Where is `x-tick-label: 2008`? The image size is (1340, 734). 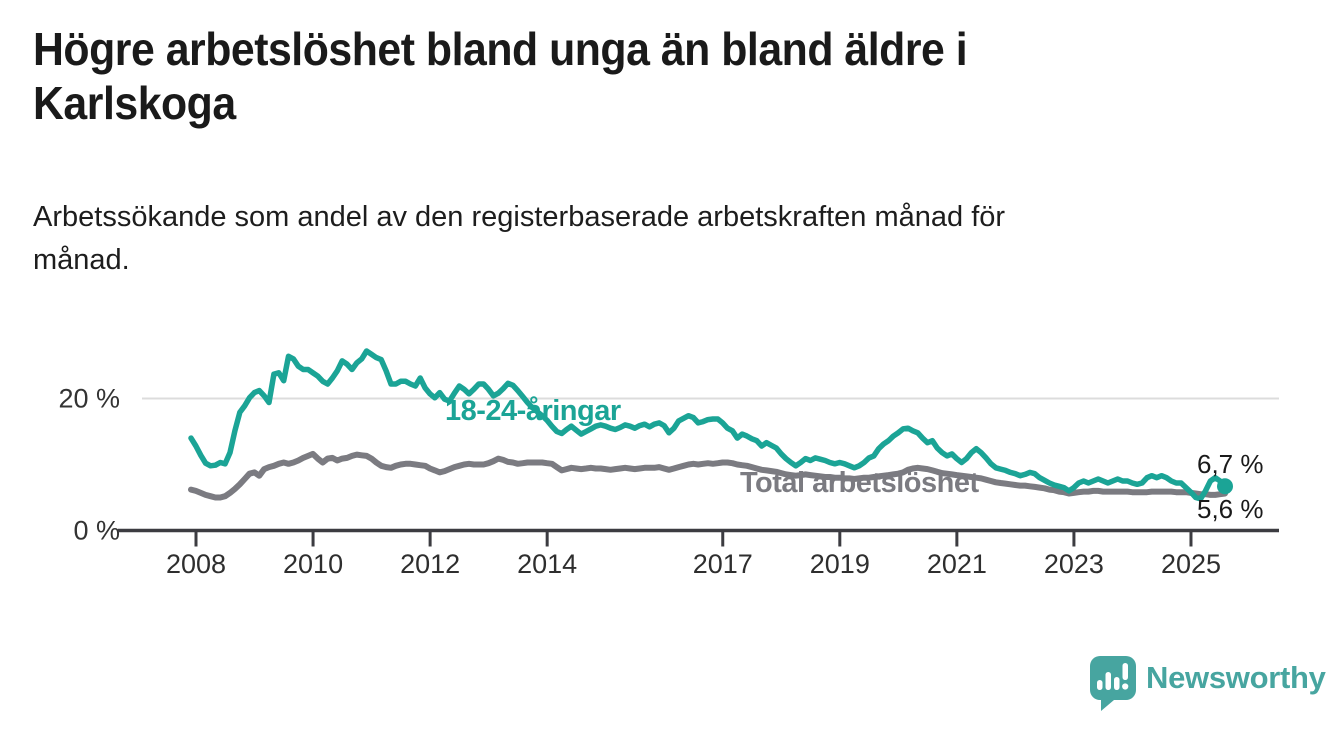 x-tick-label: 2008 is located at coordinates (196, 564).